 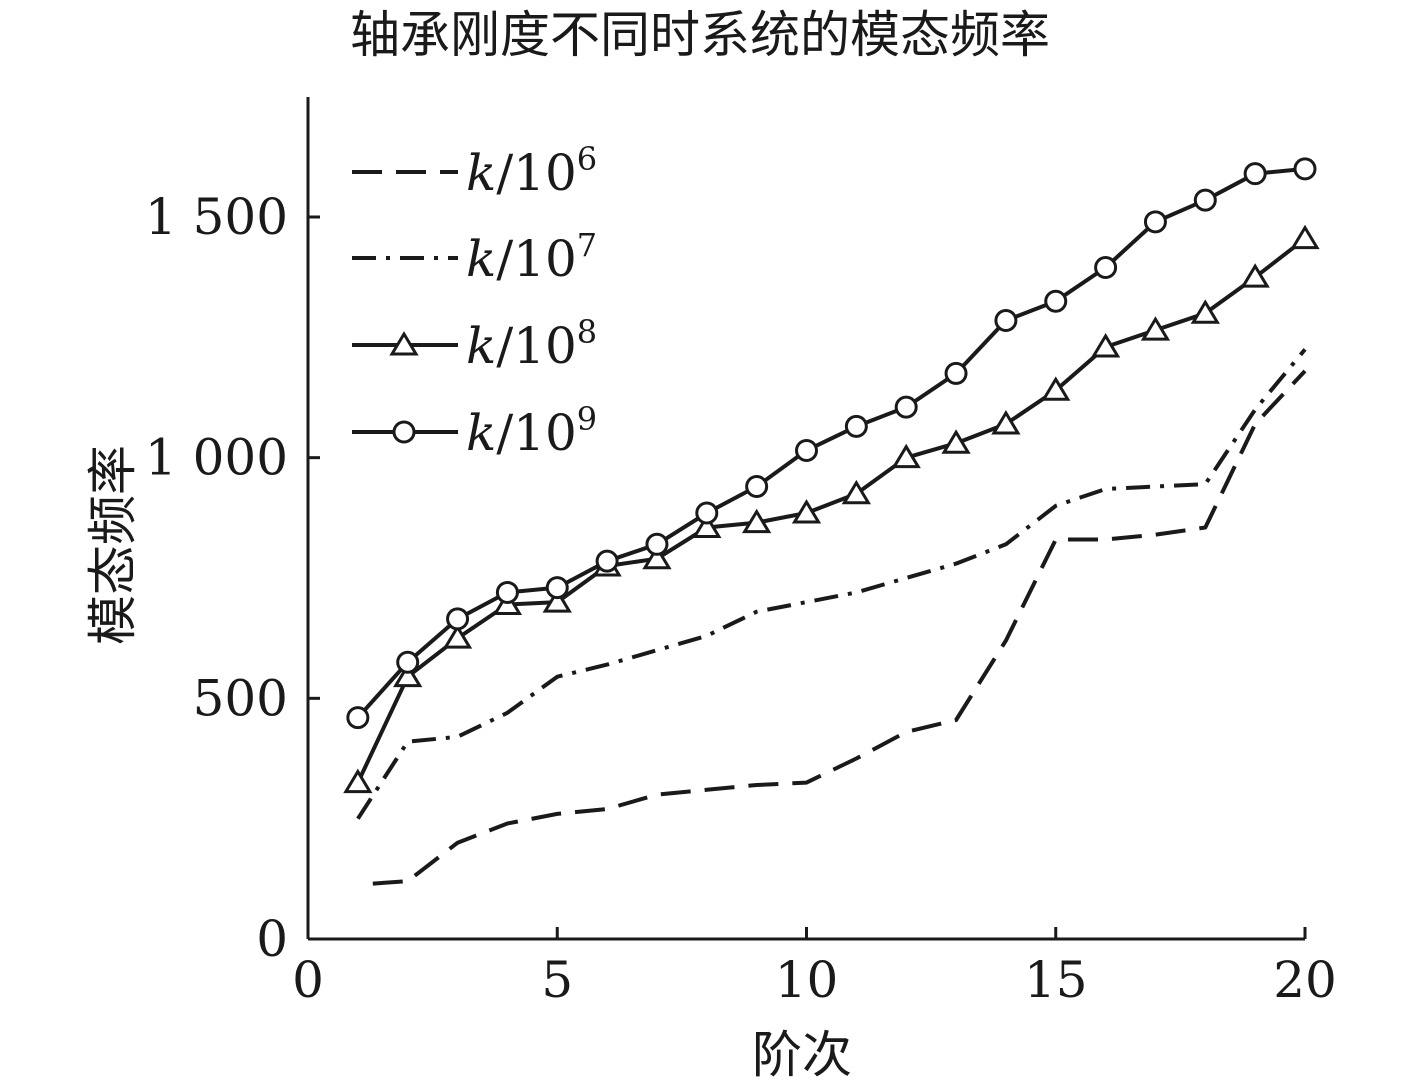 I want to click on y-tick-label: 1 000, so click(x=216, y=458).